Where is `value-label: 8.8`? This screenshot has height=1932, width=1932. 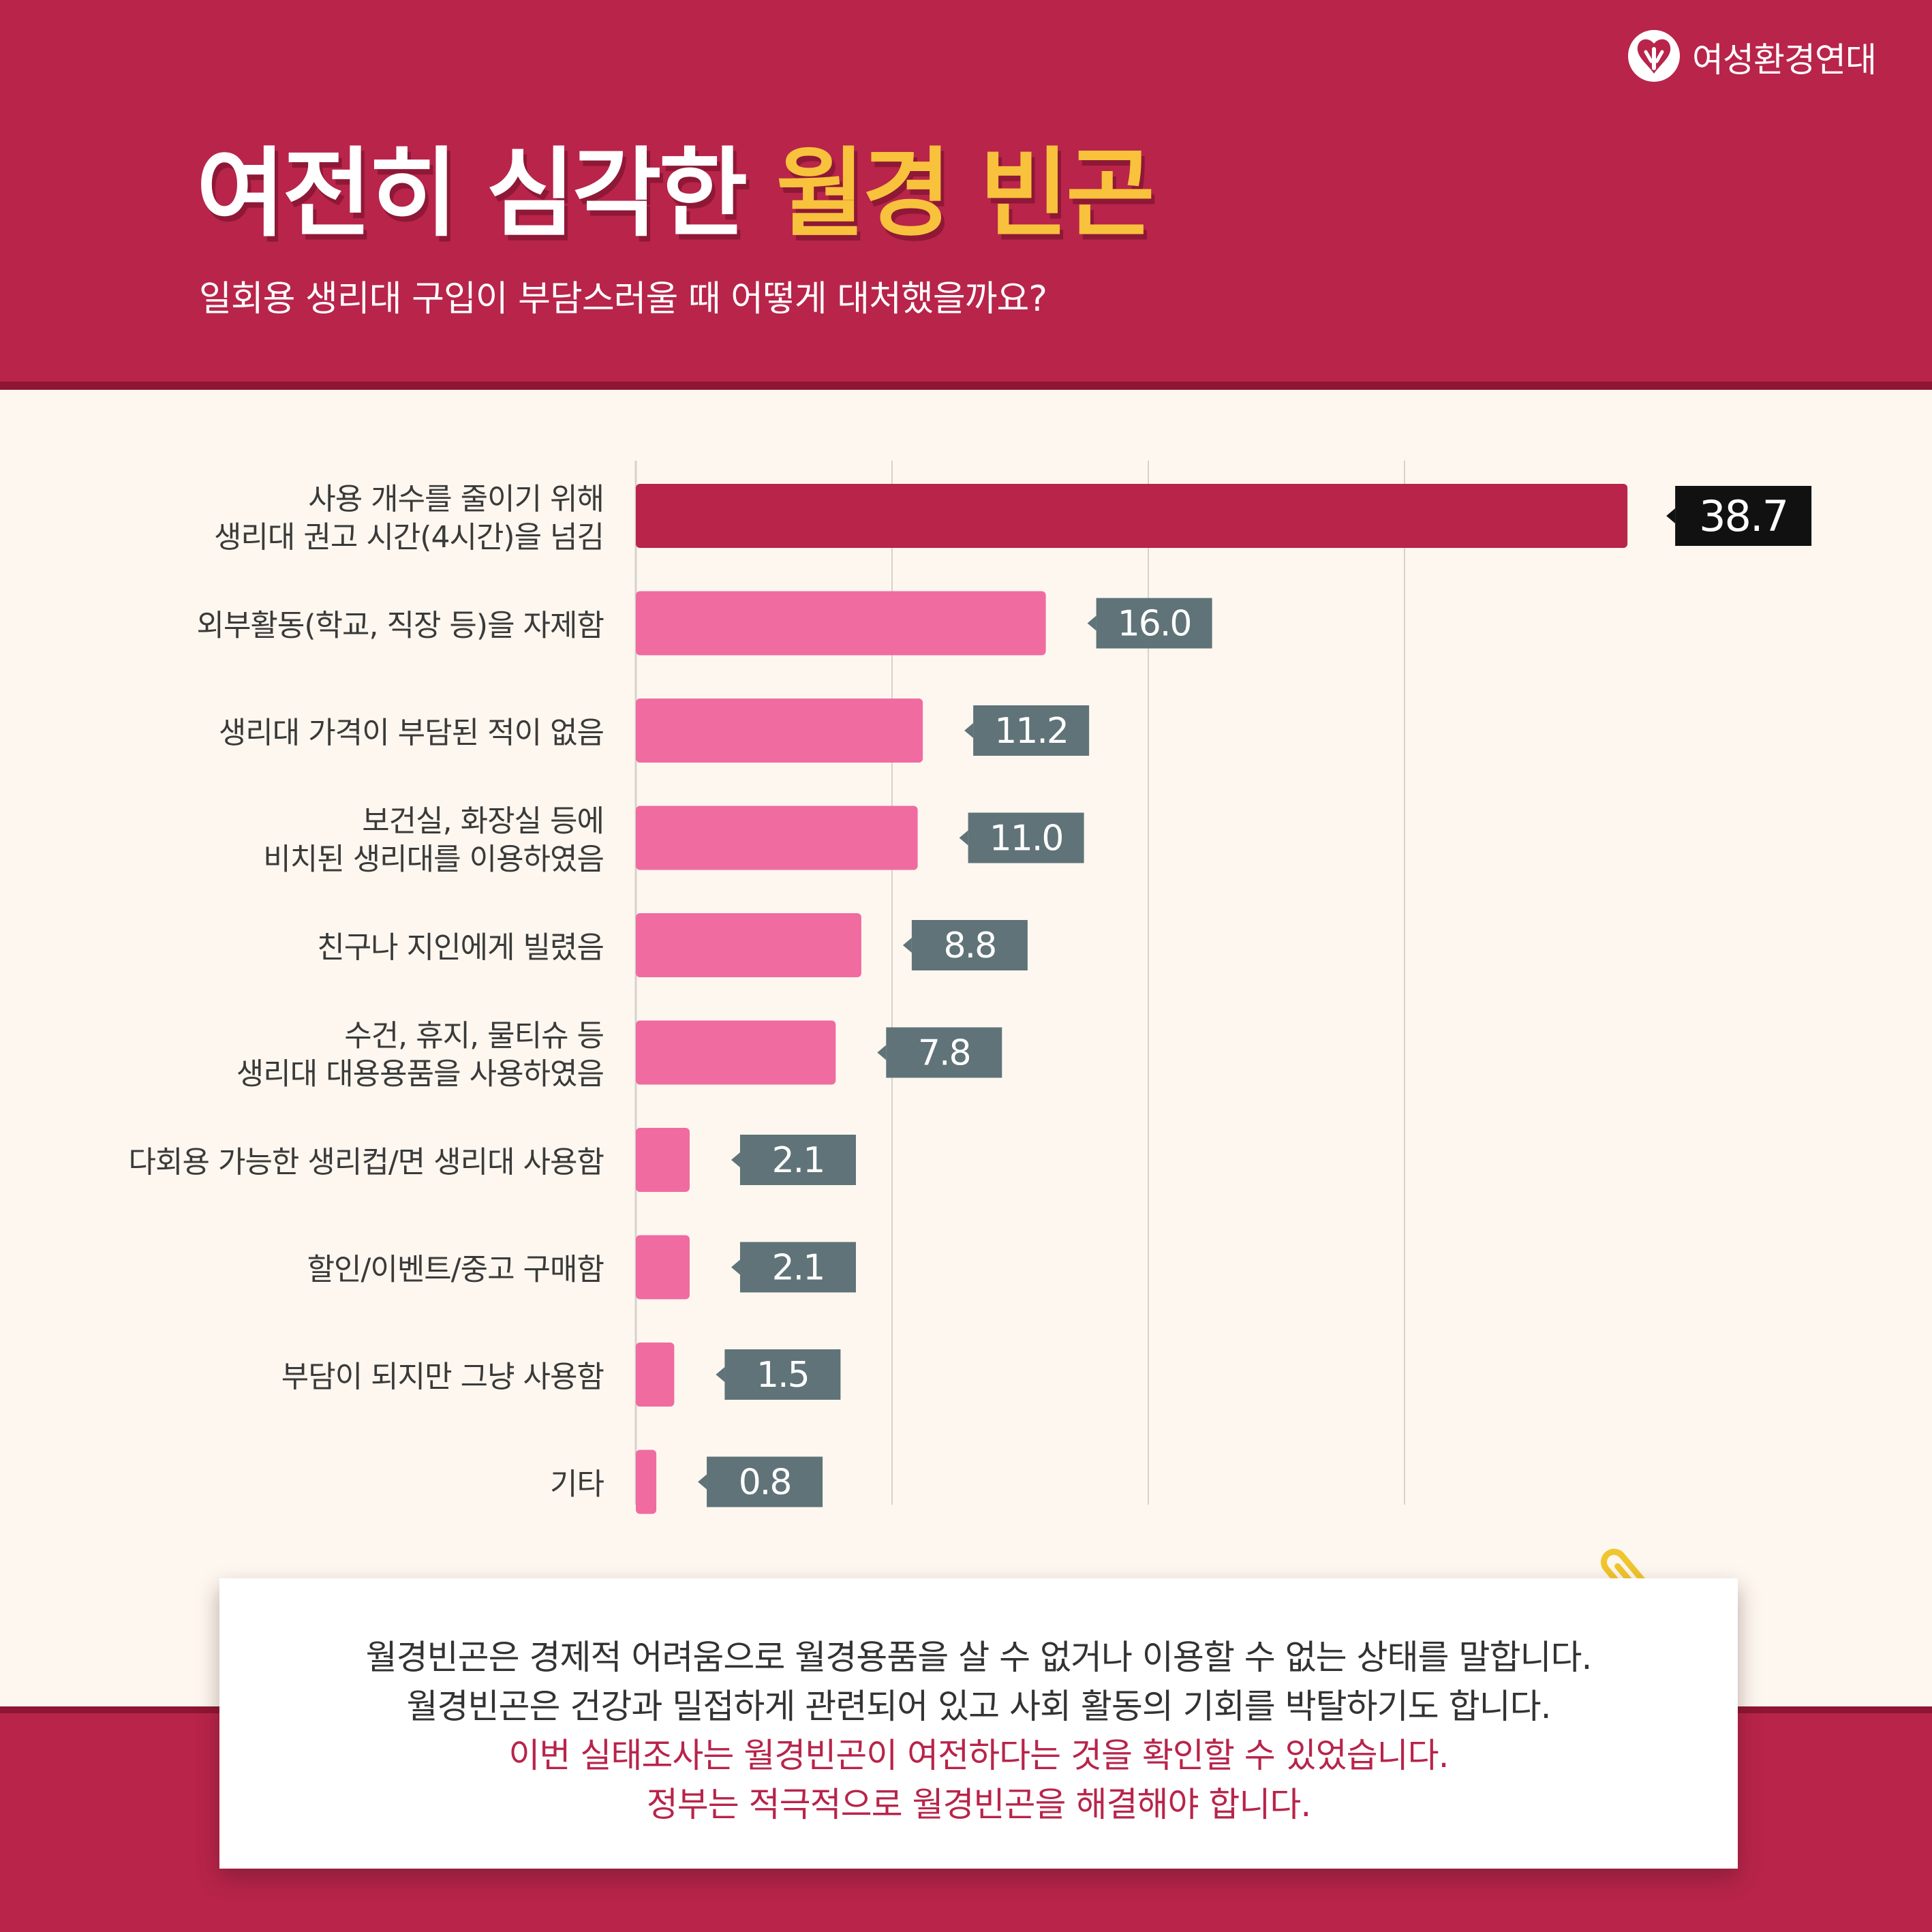
value-label: 8.8 is located at coordinates (965, 945).